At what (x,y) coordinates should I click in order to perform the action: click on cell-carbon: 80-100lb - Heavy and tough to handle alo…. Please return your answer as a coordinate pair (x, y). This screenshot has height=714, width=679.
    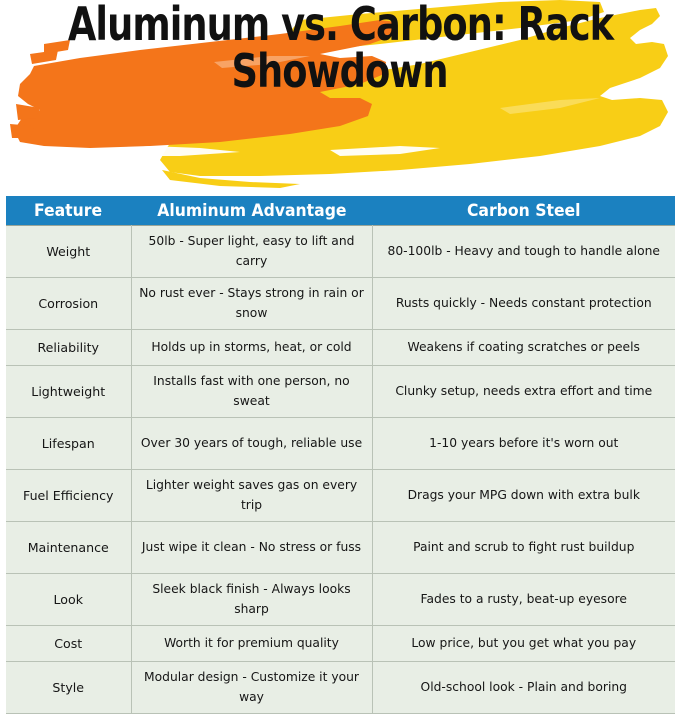
    Looking at the image, I should click on (523, 251).